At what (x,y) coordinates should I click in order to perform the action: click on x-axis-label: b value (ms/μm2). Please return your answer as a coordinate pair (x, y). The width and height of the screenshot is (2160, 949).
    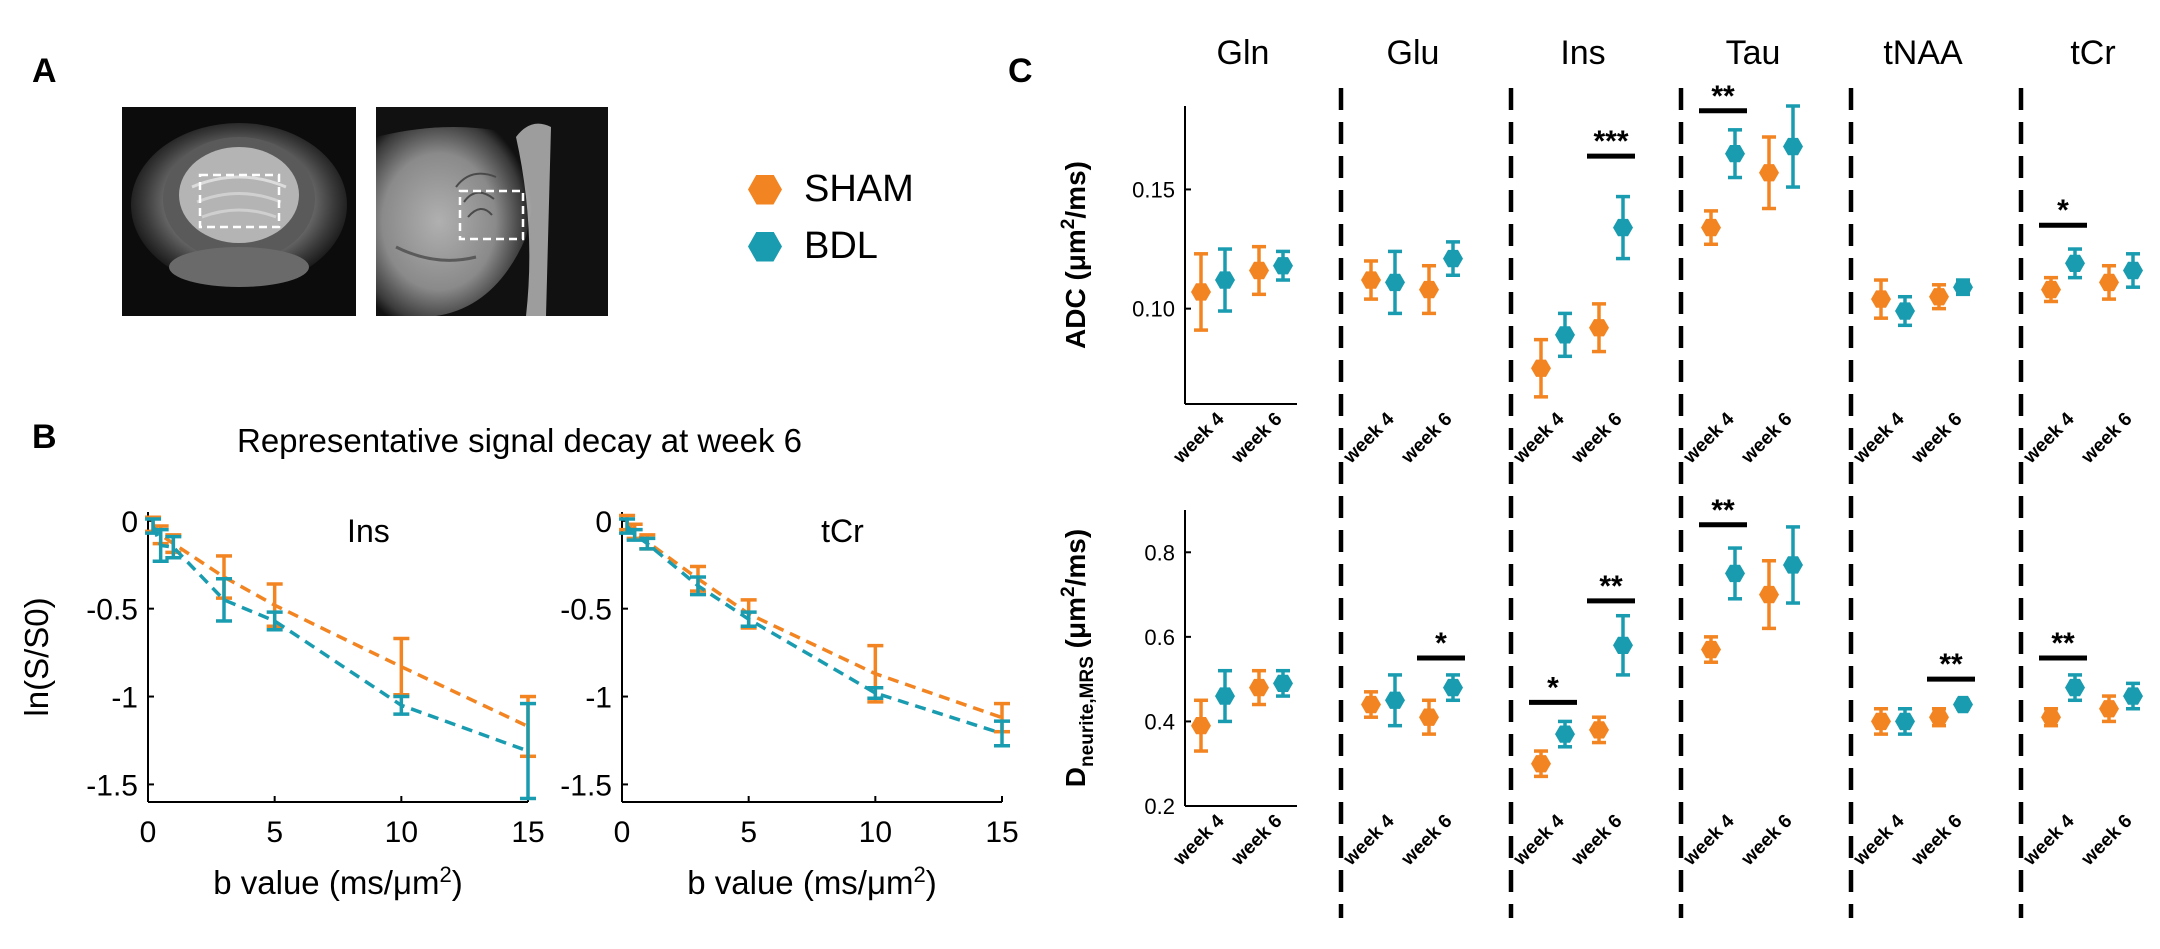
    Looking at the image, I should click on (811, 881).